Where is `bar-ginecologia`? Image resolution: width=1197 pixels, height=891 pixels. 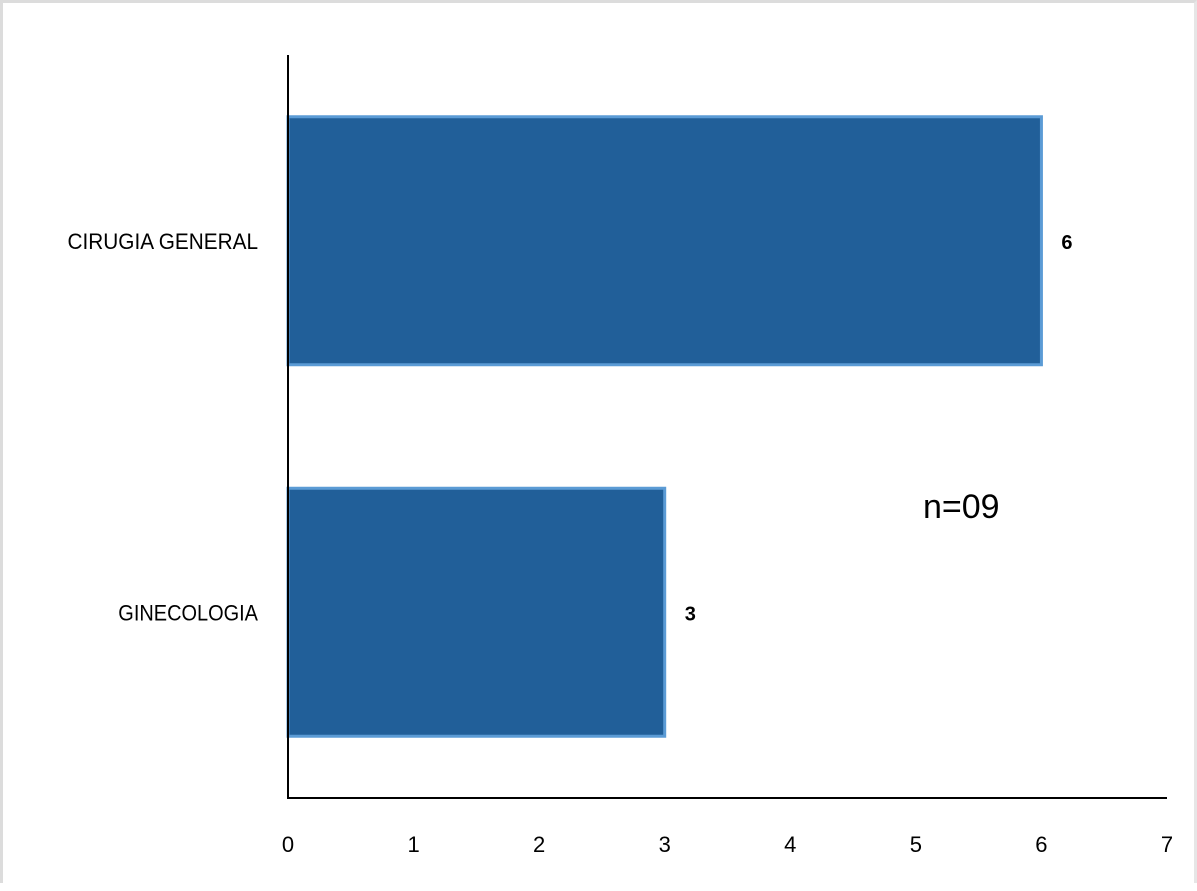
bar-ginecologia is located at coordinates (476, 612).